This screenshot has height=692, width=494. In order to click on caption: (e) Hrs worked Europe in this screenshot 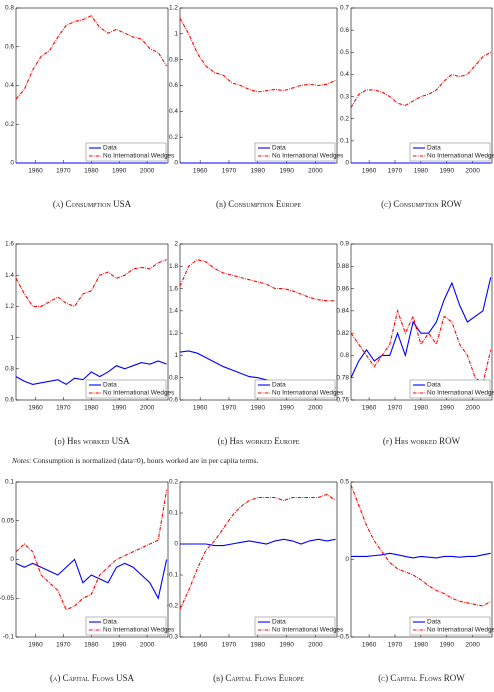, I will do `click(259, 441)`.